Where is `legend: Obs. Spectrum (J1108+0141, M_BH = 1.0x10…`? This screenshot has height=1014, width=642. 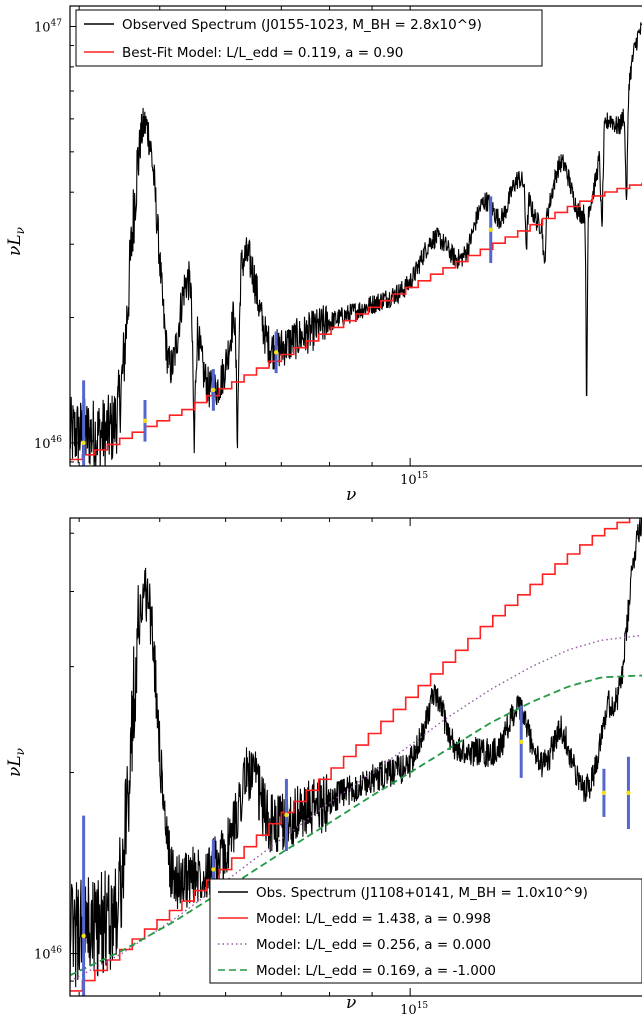
legend: Obs. Spectrum (J1108+0141, M_BH = 1.0x10… is located at coordinates (425, 931).